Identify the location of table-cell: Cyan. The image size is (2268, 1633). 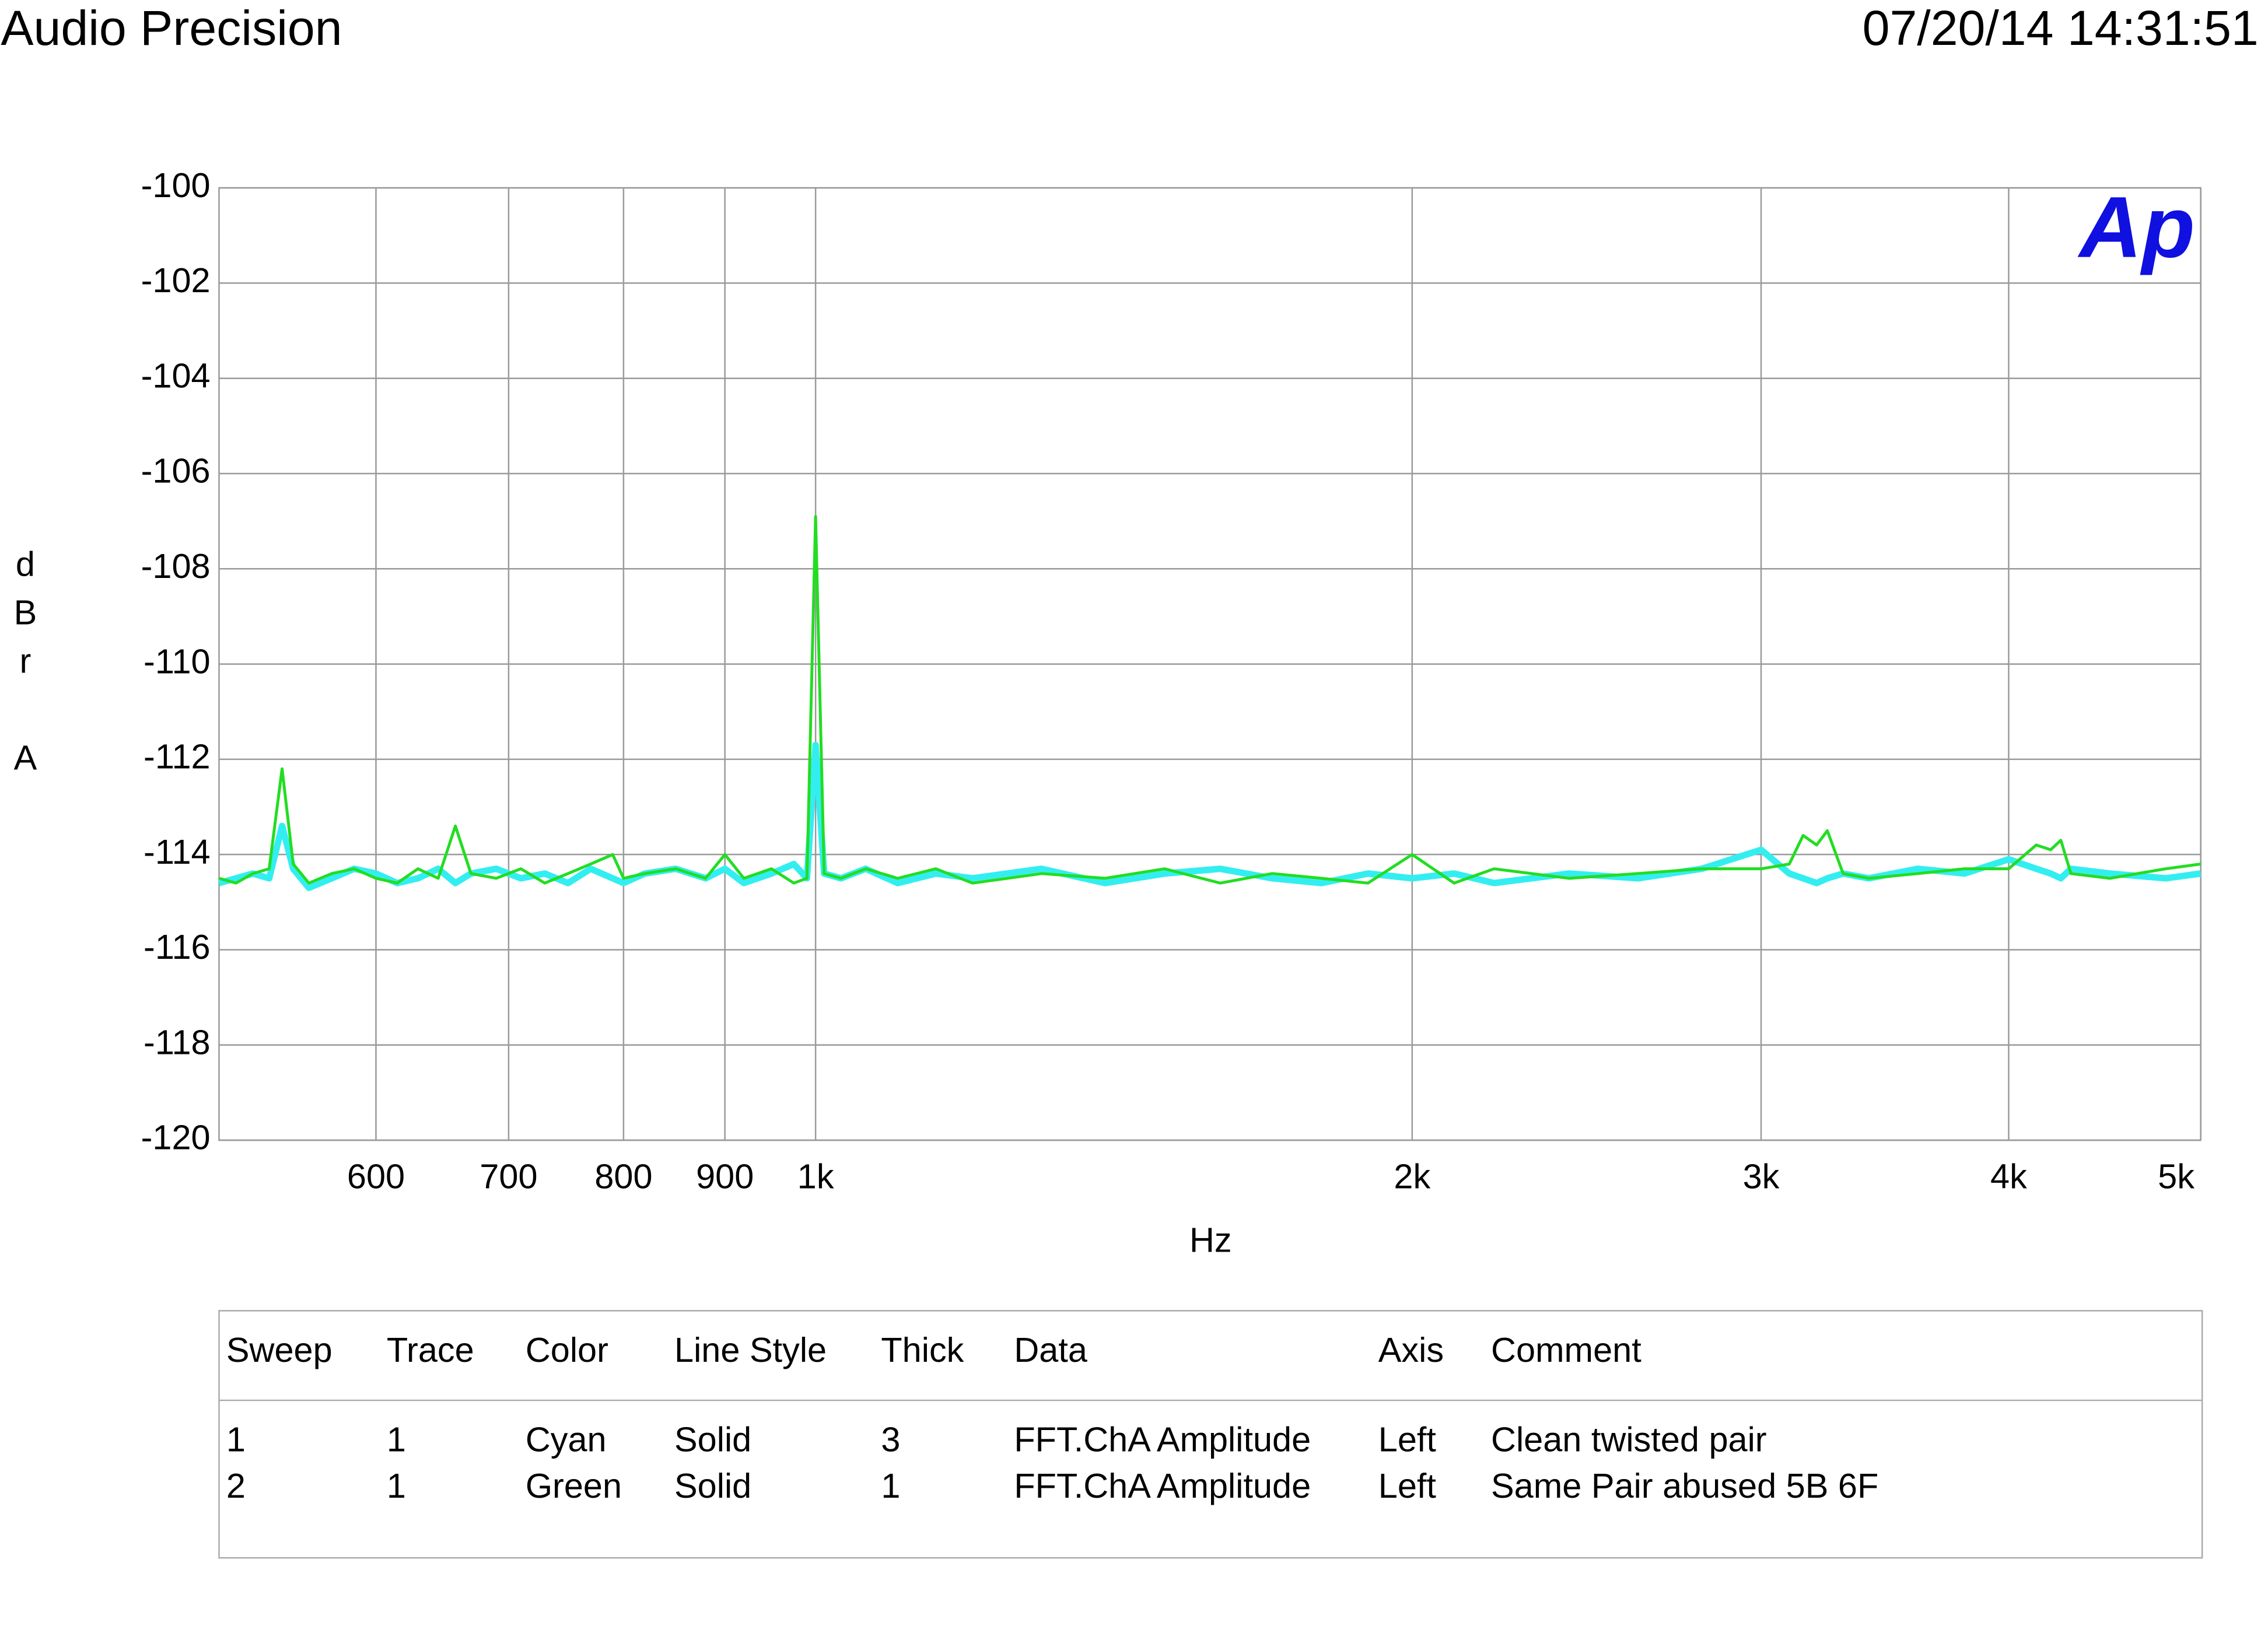
(566, 1439).